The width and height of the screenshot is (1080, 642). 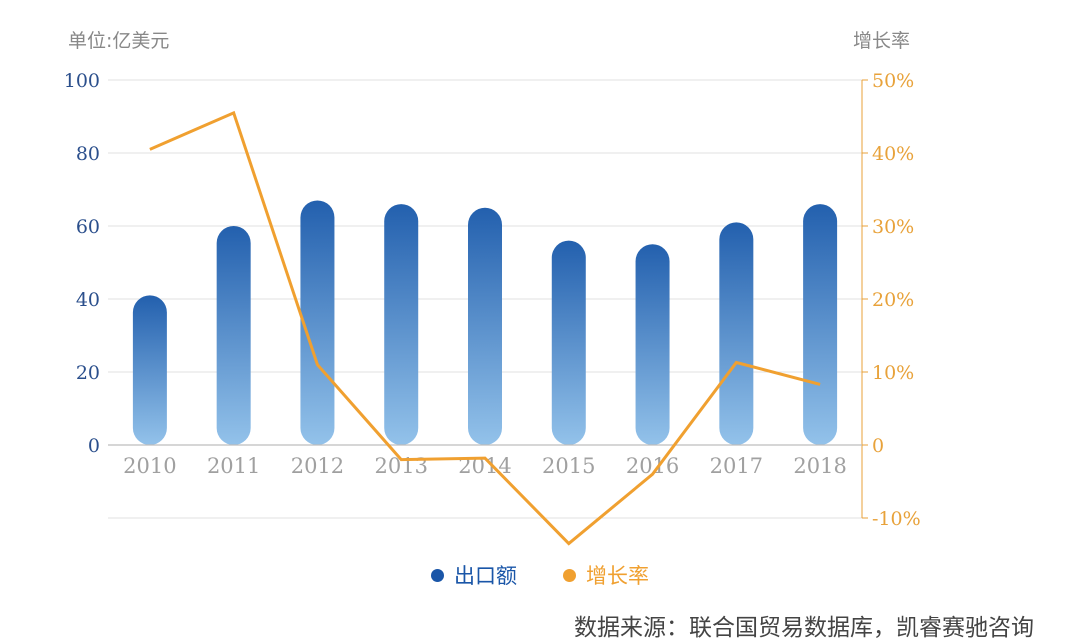 I want to click on x-axis-tick-label: 2012, so click(x=317, y=466).